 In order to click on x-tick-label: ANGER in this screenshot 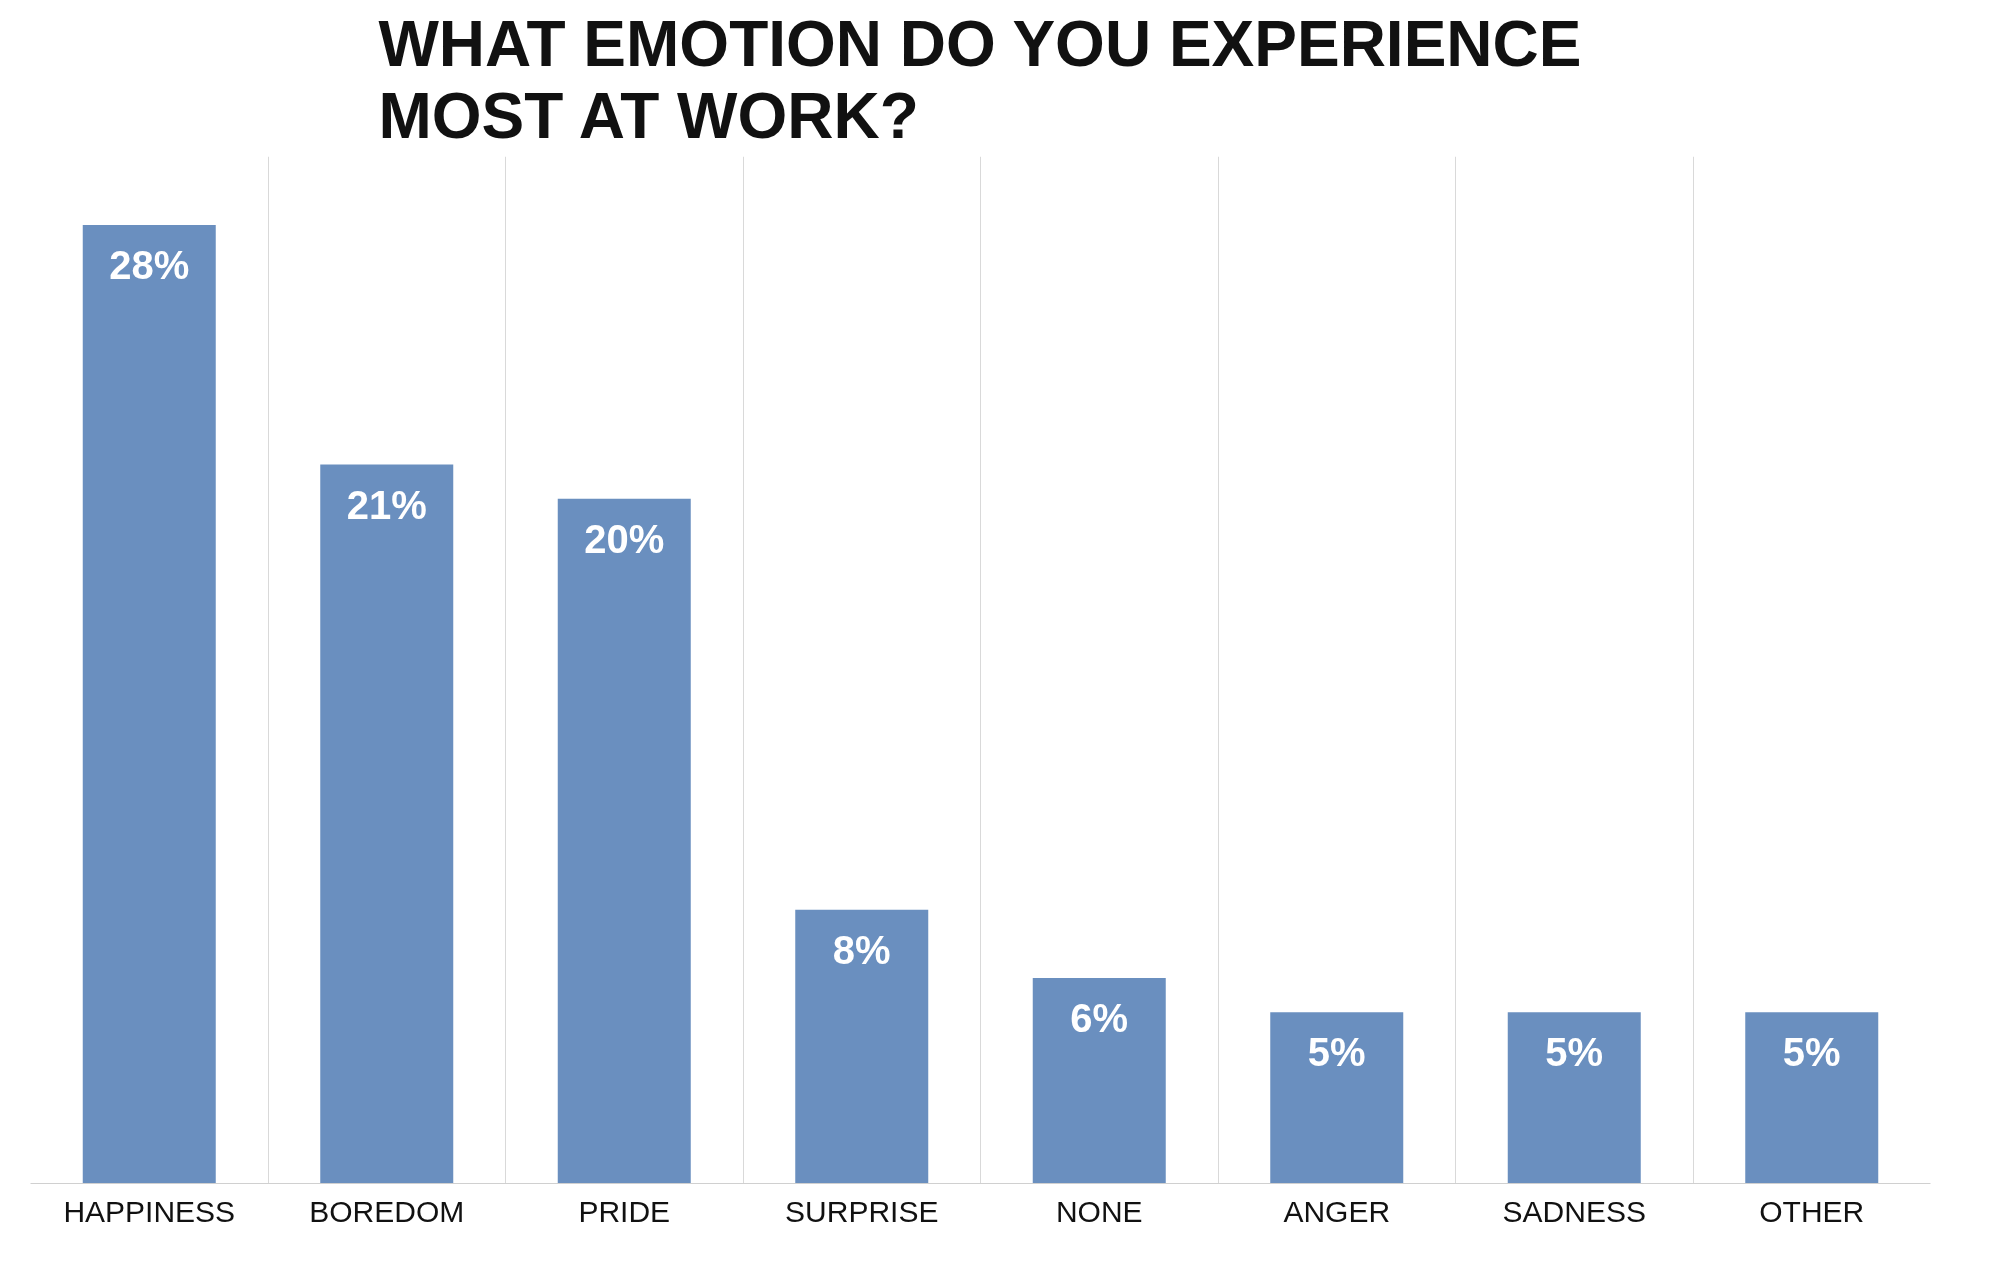, I will do `click(1337, 1211)`.